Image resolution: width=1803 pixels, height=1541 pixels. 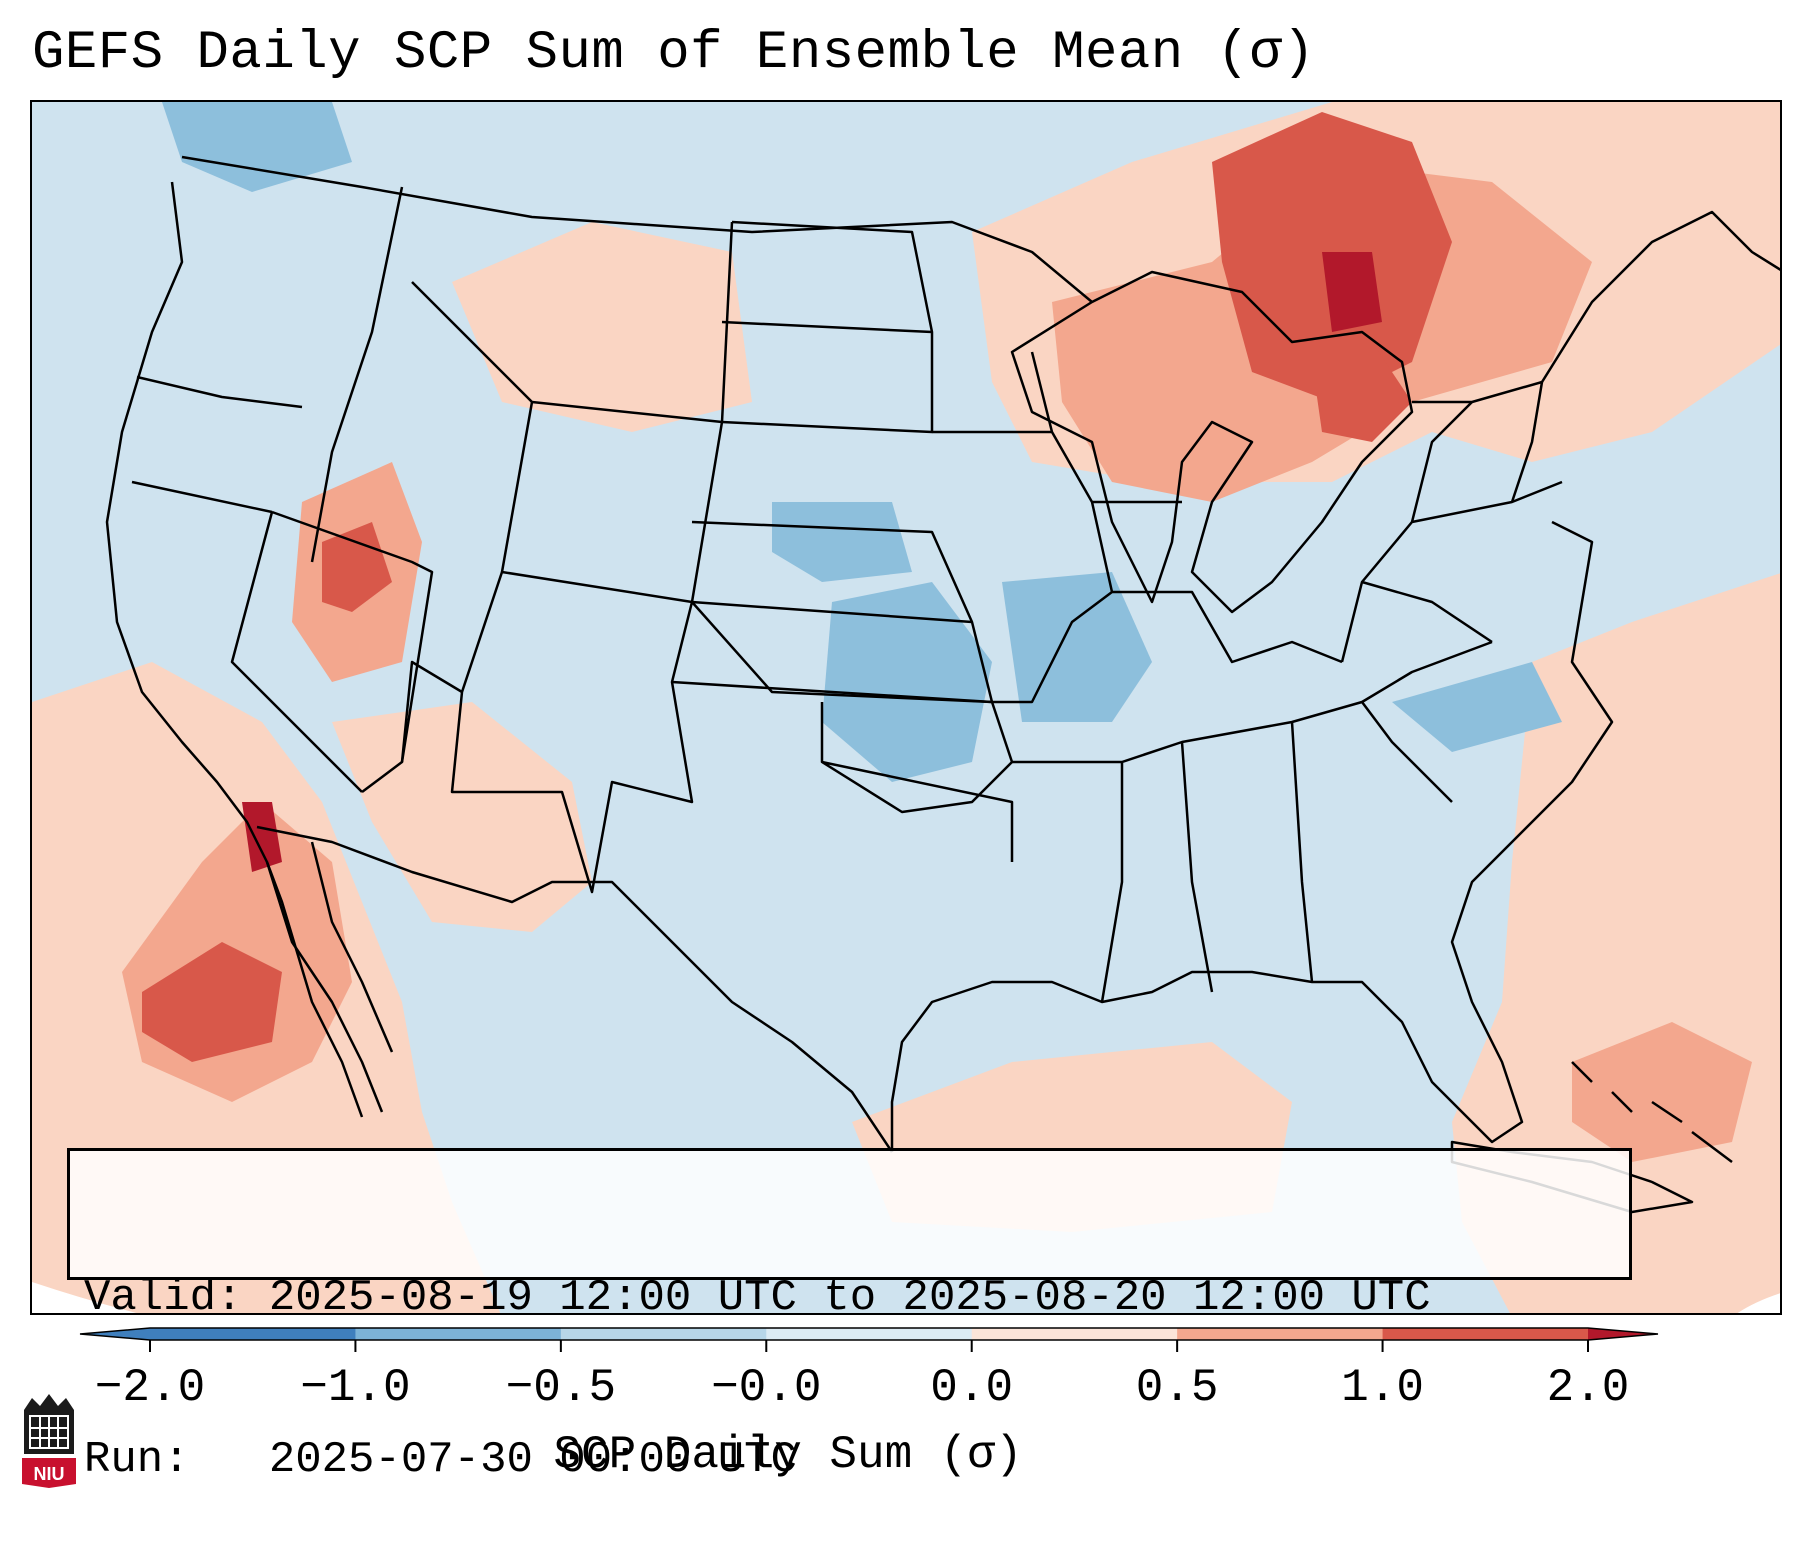 I want to click on anomaly-carolina-negative, so click(x=1477, y=707).